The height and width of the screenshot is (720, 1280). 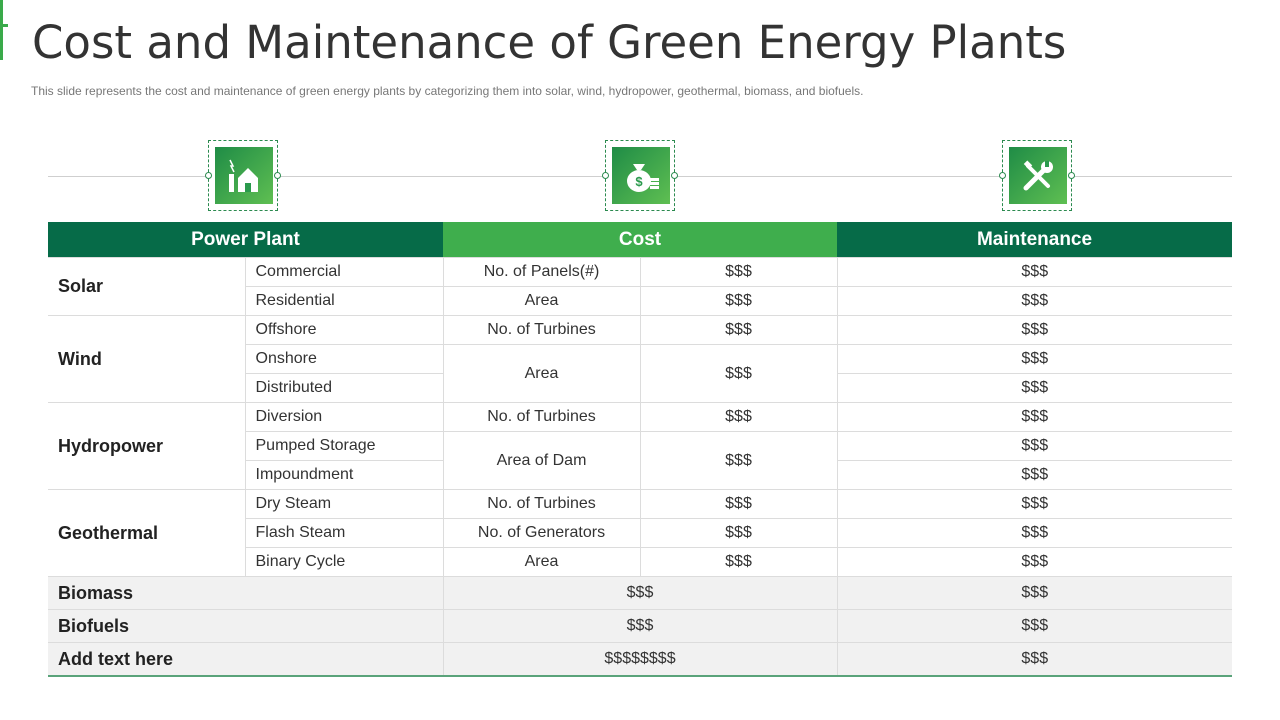 I want to click on tools-icon-frame, so click(x=1037, y=175).